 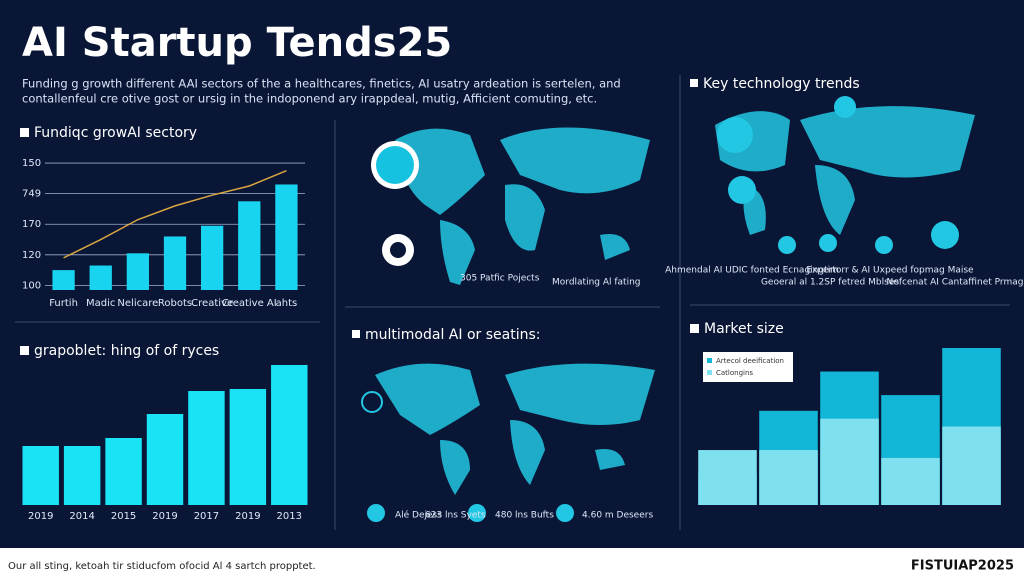 What do you see at coordinates (123, 516) in the screenshot?
I see `x-tick-label: 2015` at bounding box center [123, 516].